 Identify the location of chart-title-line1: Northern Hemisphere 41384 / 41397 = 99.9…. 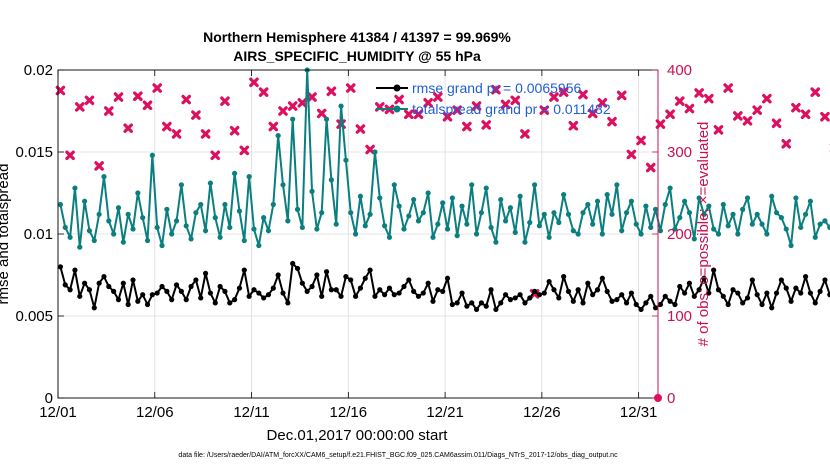
(357, 37).